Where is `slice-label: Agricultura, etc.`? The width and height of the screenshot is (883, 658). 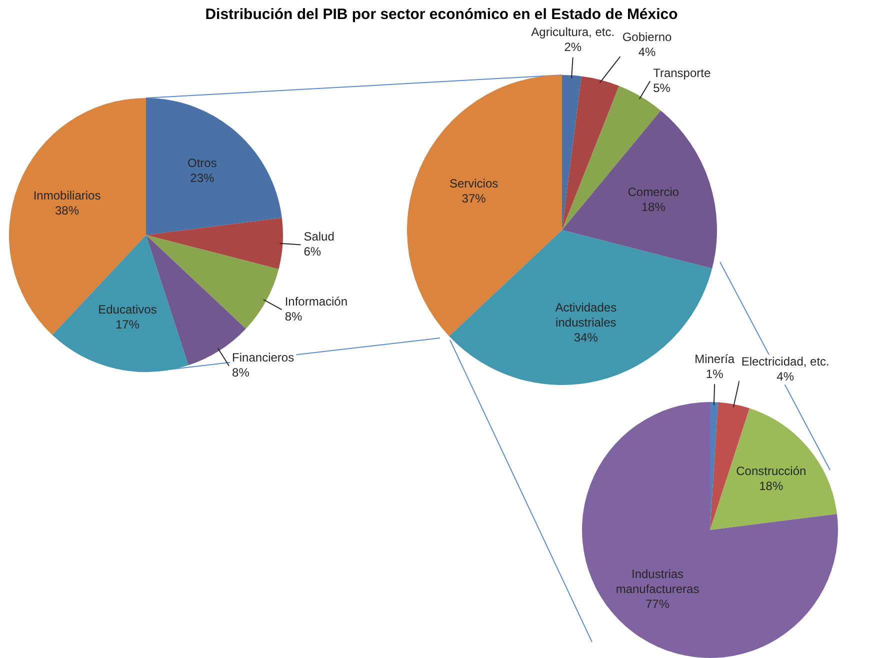
slice-label: Agricultura, etc. is located at coordinates (573, 32).